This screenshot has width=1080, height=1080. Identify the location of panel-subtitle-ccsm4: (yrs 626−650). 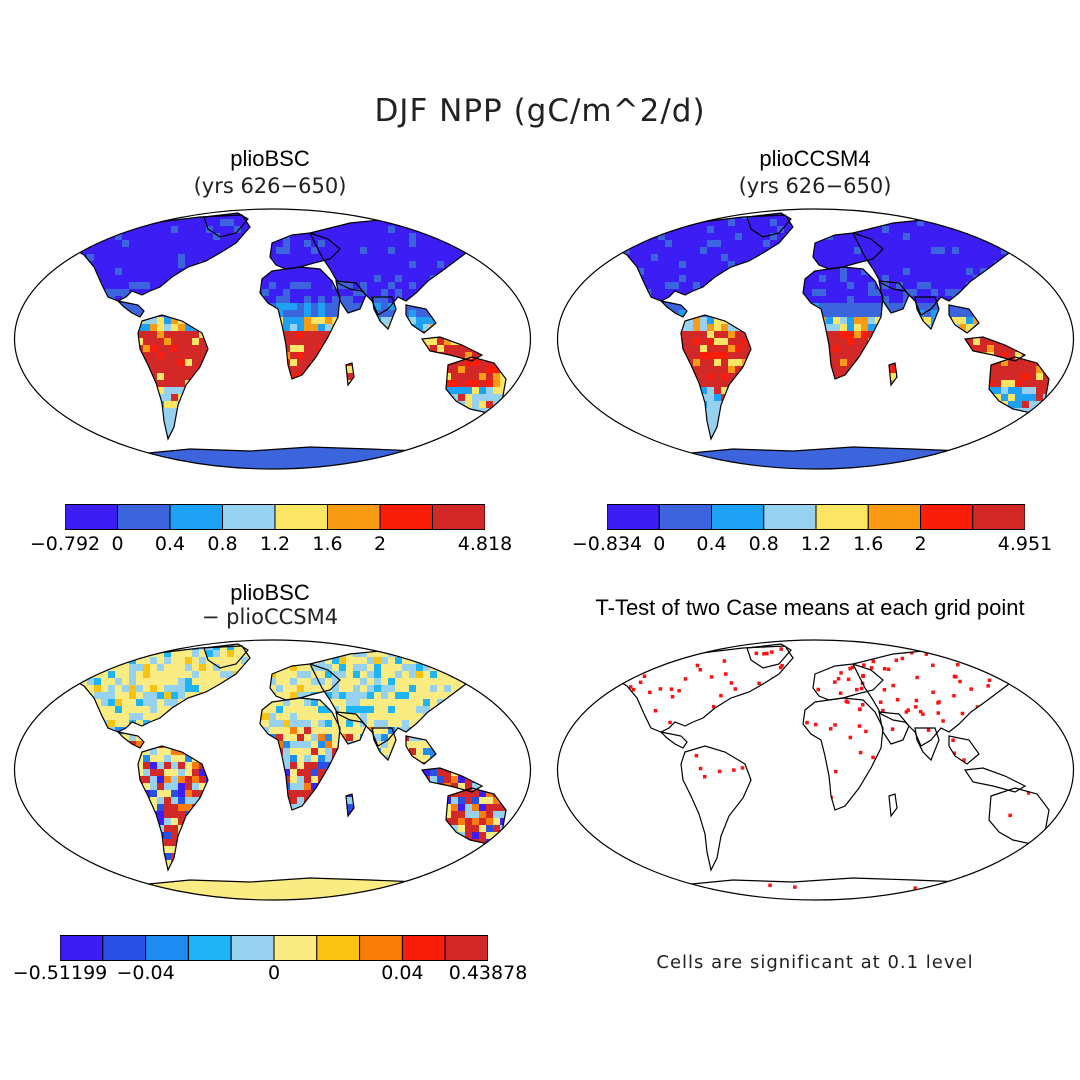
(815, 186).